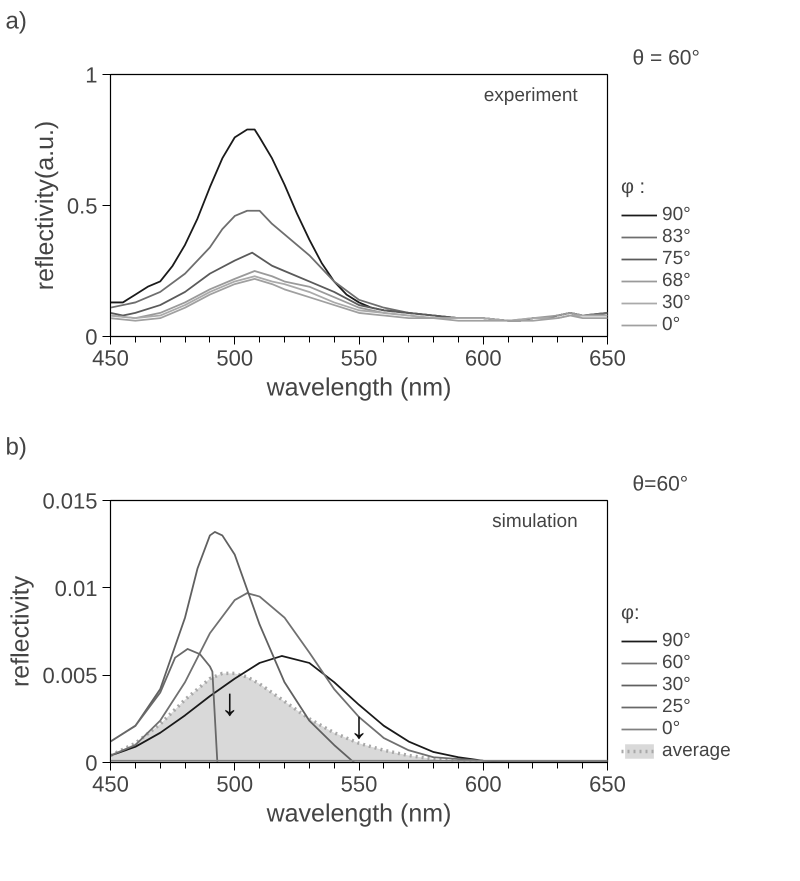 The width and height of the screenshot is (800, 881). What do you see at coordinates (633, 187) in the screenshot?
I see `legend-title: φ :` at bounding box center [633, 187].